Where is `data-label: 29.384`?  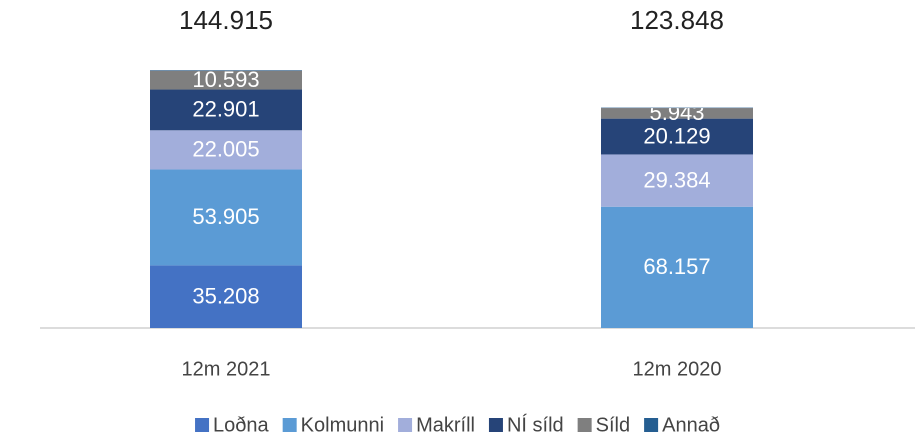 data-label: 29.384 is located at coordinates (676, 179).